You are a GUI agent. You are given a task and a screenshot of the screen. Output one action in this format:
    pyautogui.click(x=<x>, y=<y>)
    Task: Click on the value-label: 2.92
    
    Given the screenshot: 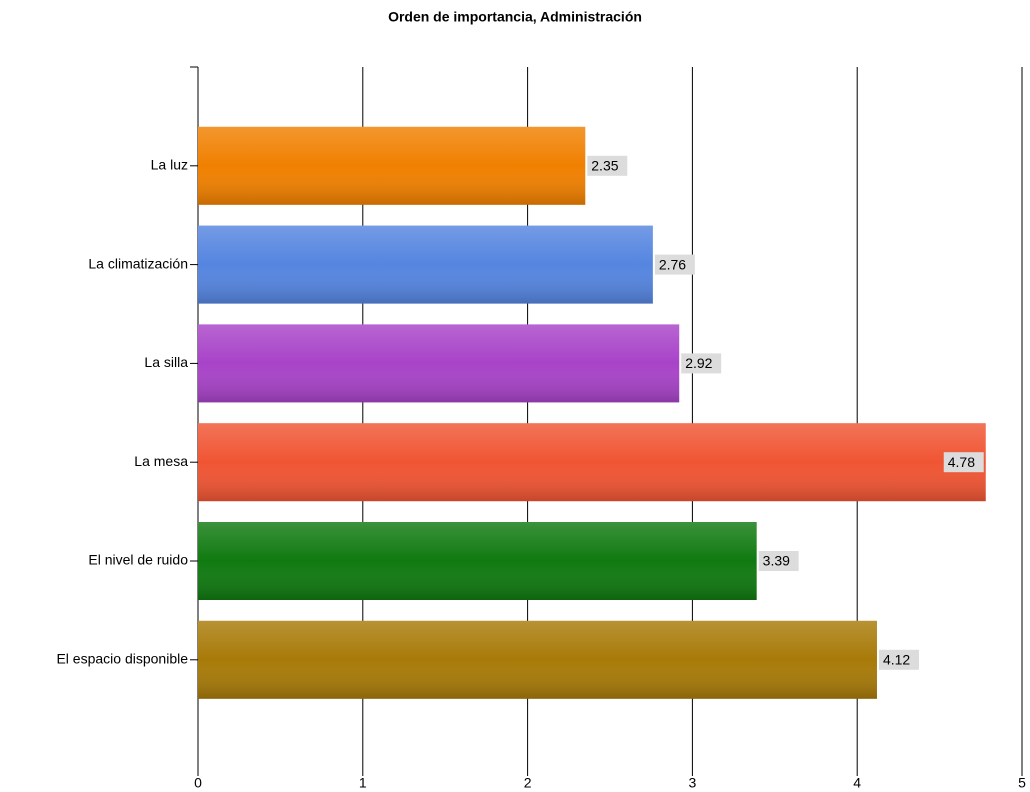 What is the action you would take?
    pyautogui.click(x=698, y=363)
    